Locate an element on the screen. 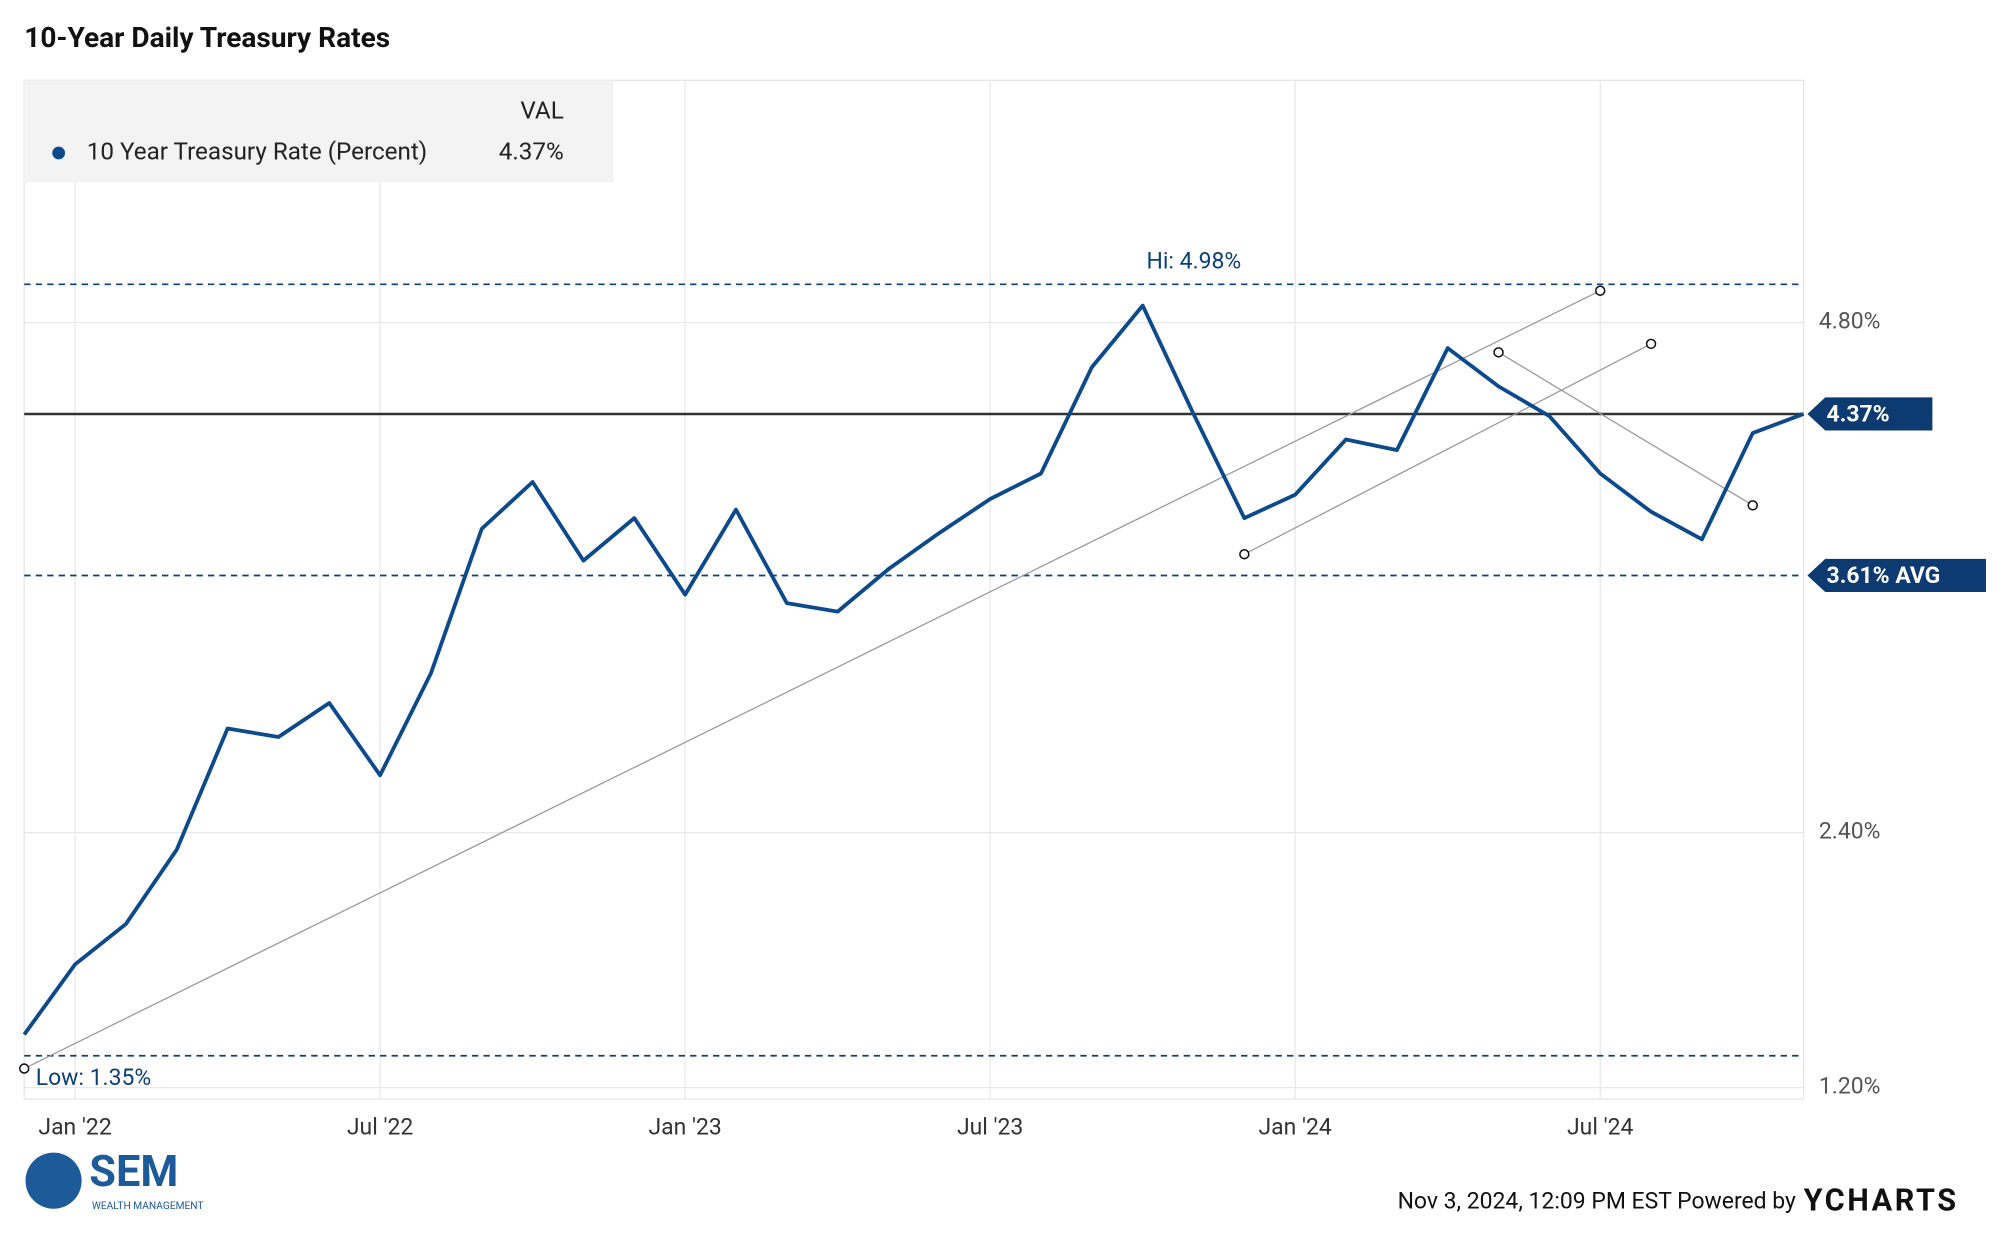  y-tick-label: 2.40% is located at coordinates (1850, 831).